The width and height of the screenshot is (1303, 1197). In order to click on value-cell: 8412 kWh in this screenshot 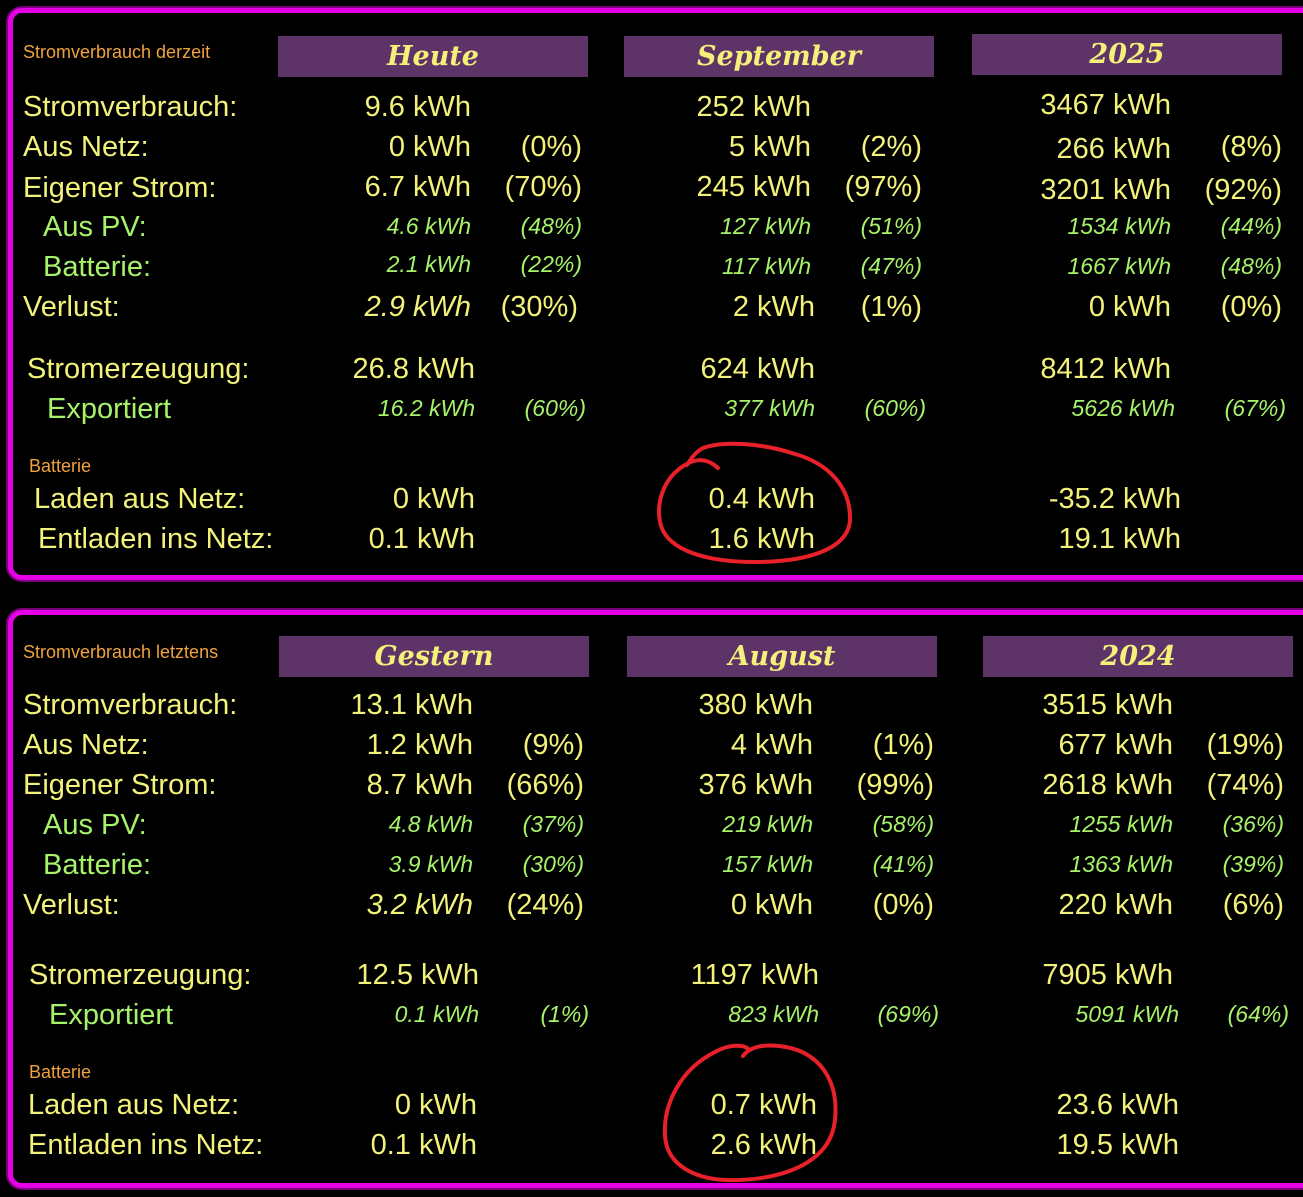, I will do `click(1105, 369)`.